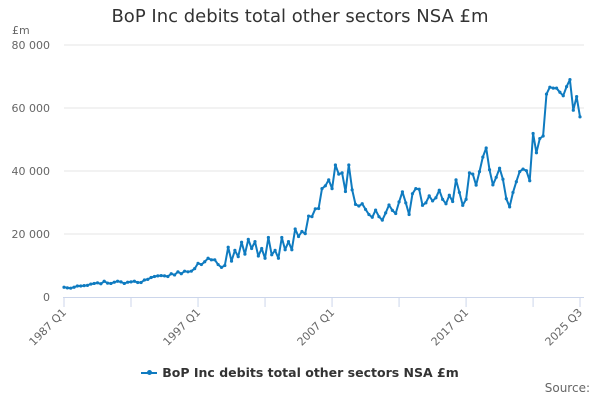  What do you see at coordinates (31, 45) in the screenshot?
I see `y-tick-label: 80 000` at bounding box center [31, 45].